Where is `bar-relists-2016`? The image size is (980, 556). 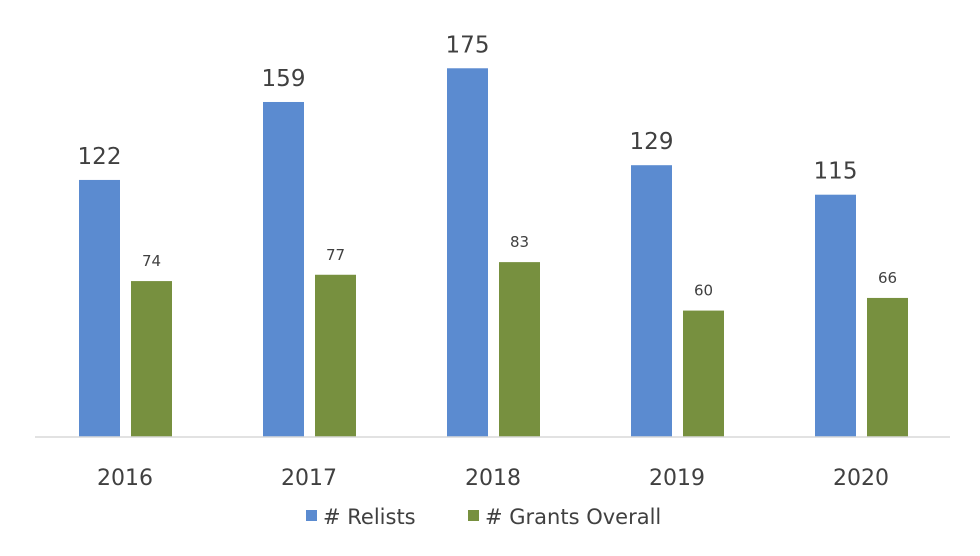
bar-relists-2016 is located at coordinates (99, 308).